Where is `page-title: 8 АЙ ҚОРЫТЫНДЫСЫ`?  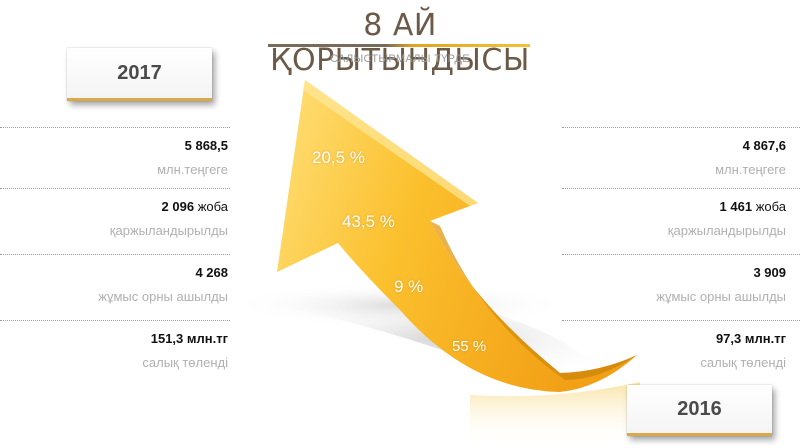 page-title: 8 АЙ ҚОРЫТЫНДЫСЫ is located at coordinates (400, 43).